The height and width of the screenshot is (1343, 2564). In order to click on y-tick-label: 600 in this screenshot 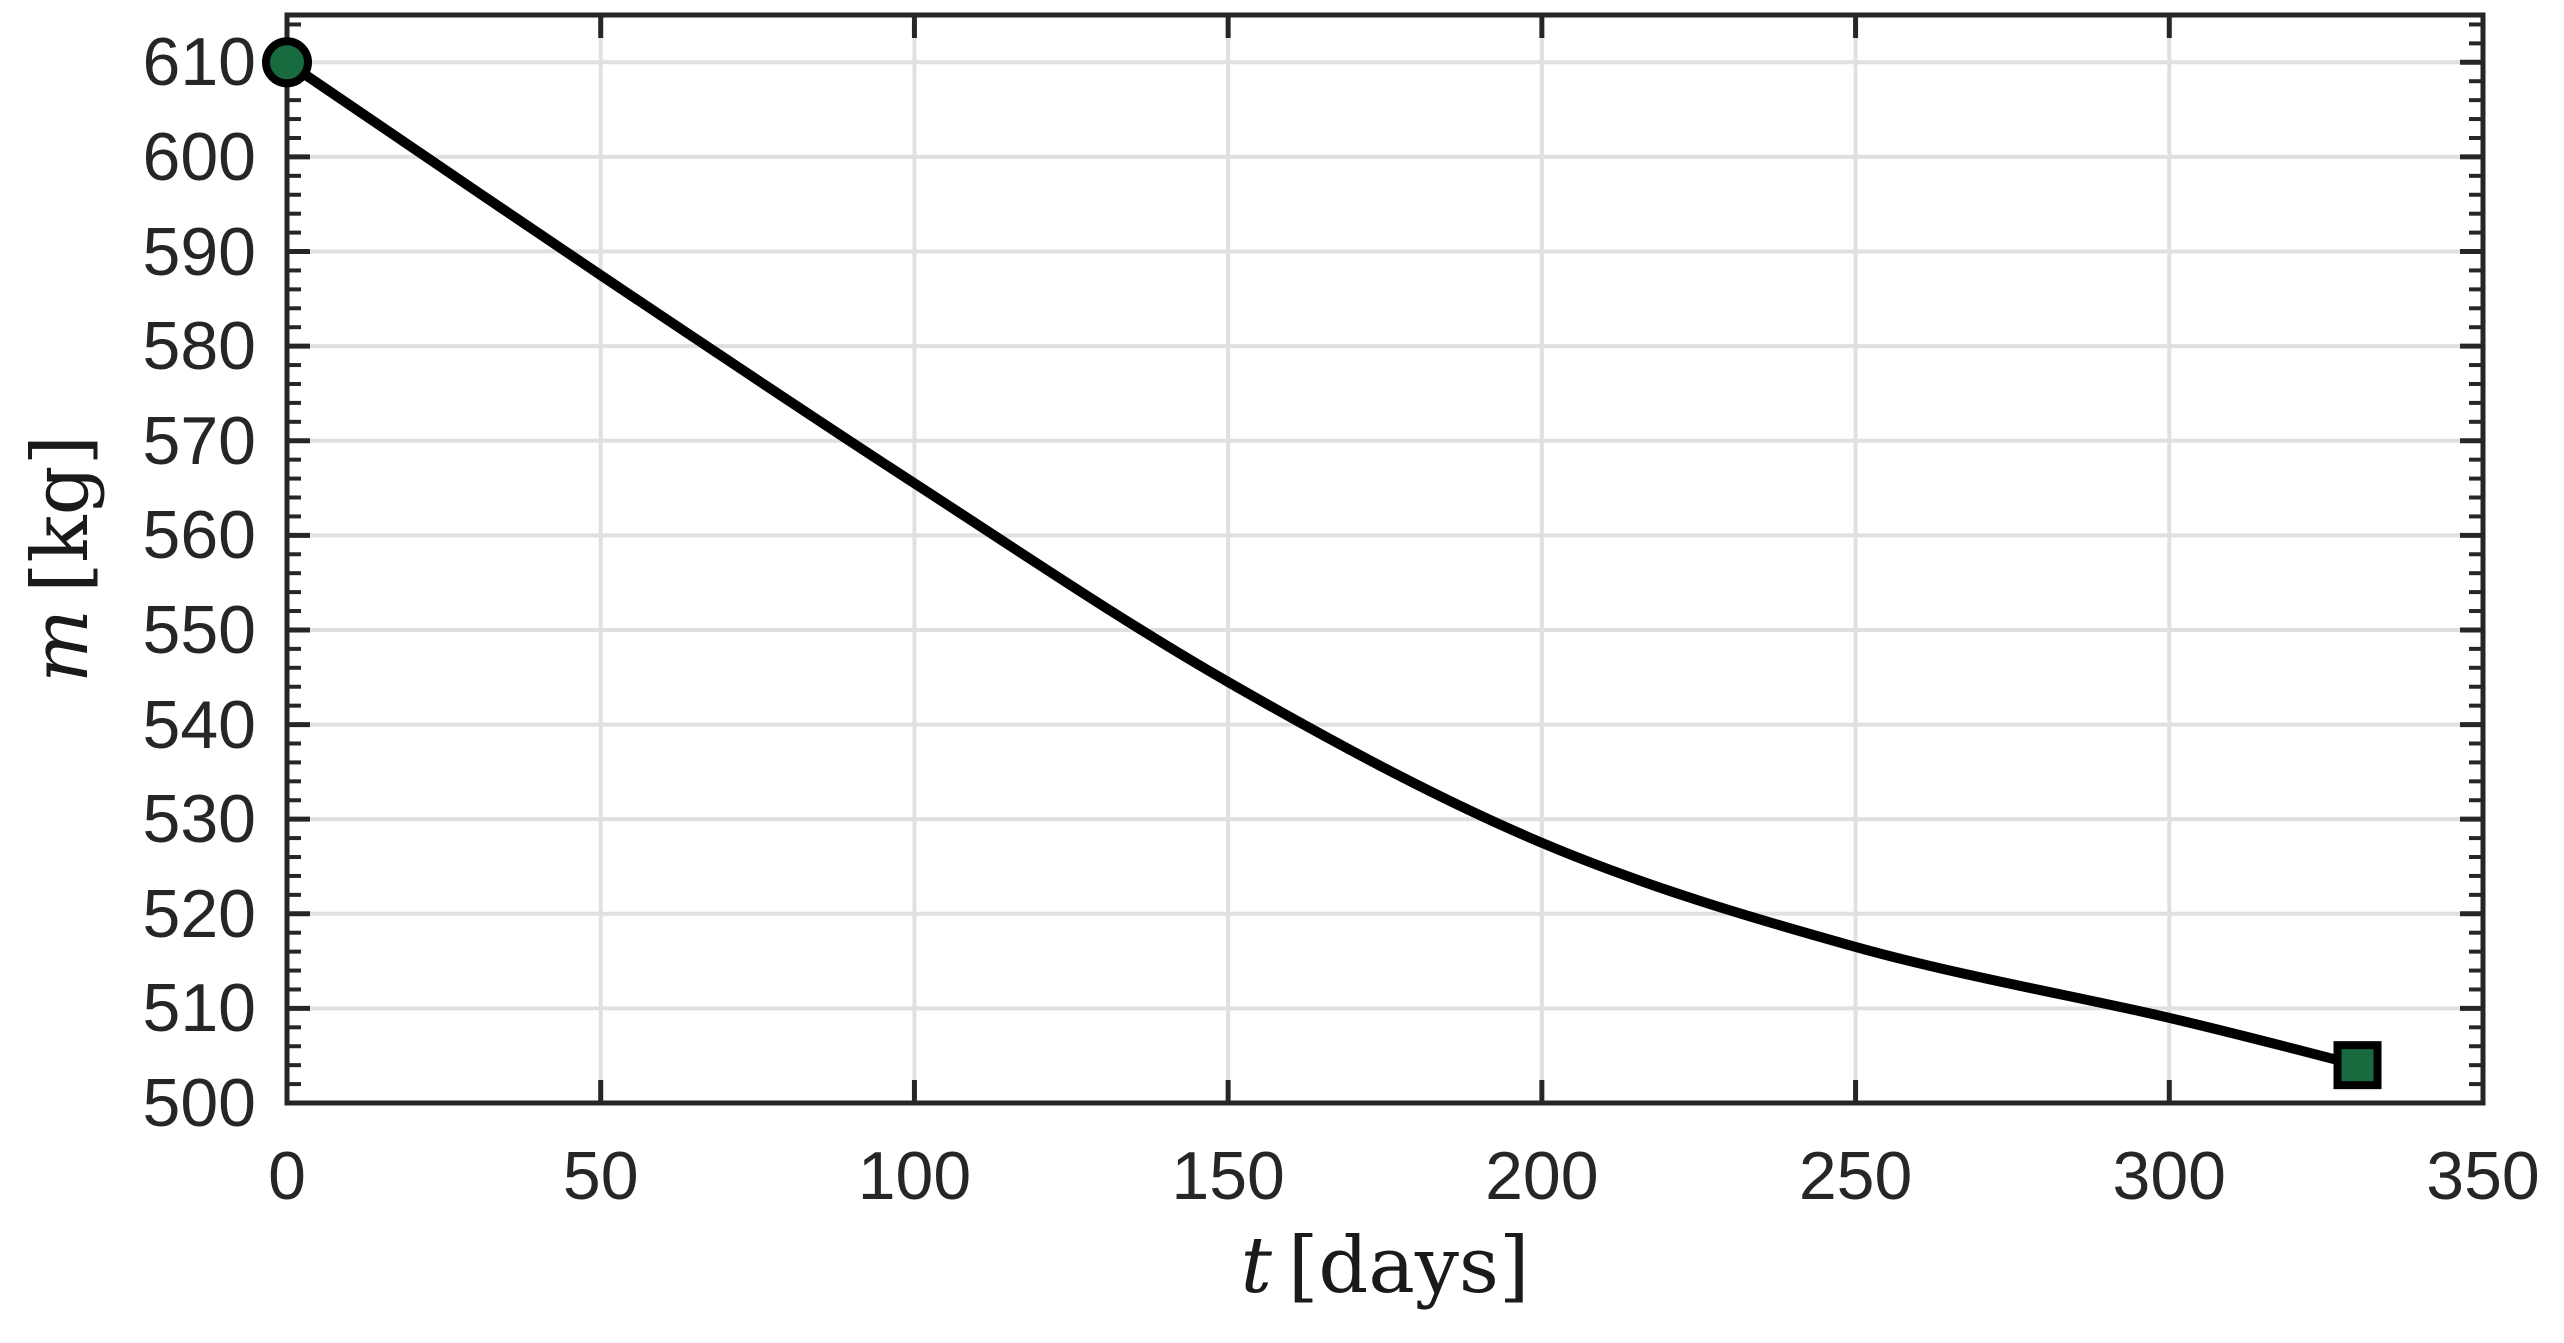, I will do `click(199, 156)`.